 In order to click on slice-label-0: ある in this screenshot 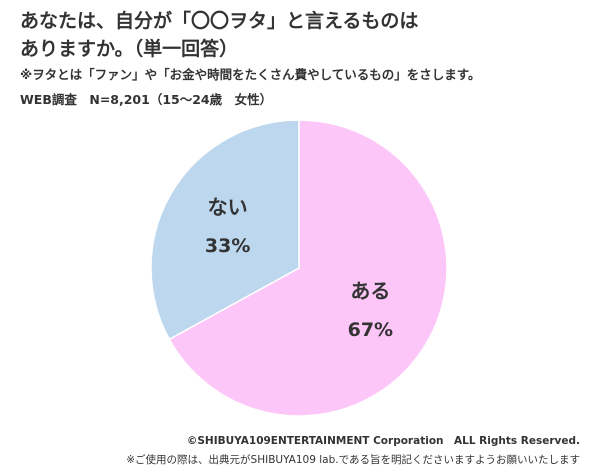, I will do `click(370, 291)`.